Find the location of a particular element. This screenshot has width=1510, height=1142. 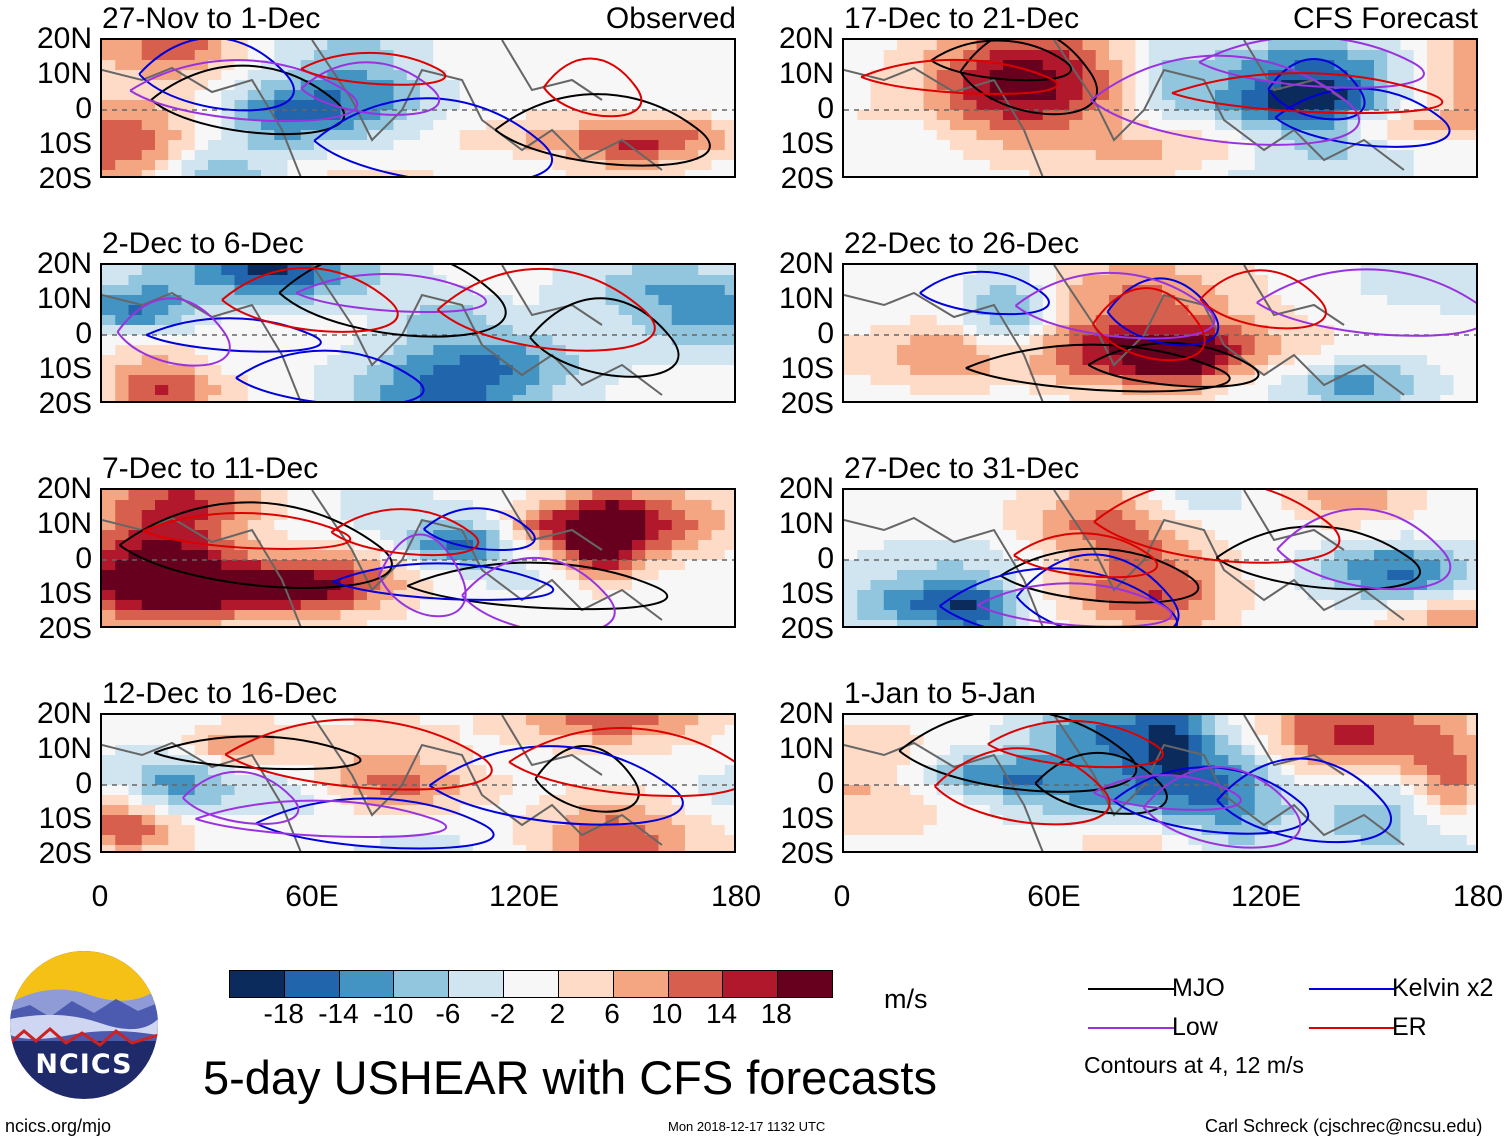

panel-title: 17-Dec to 21-Dec is located at coordinates (962, 18).